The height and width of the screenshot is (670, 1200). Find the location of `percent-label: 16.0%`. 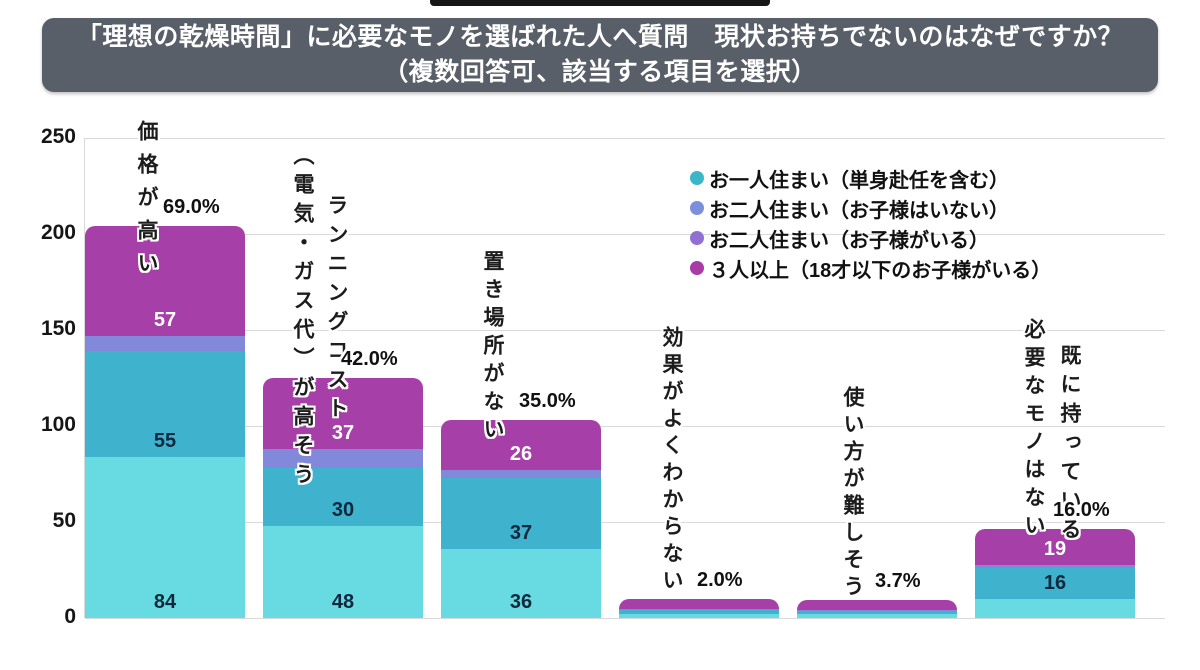

percent-label: 16.0% is located at coordinates (1081, 509).